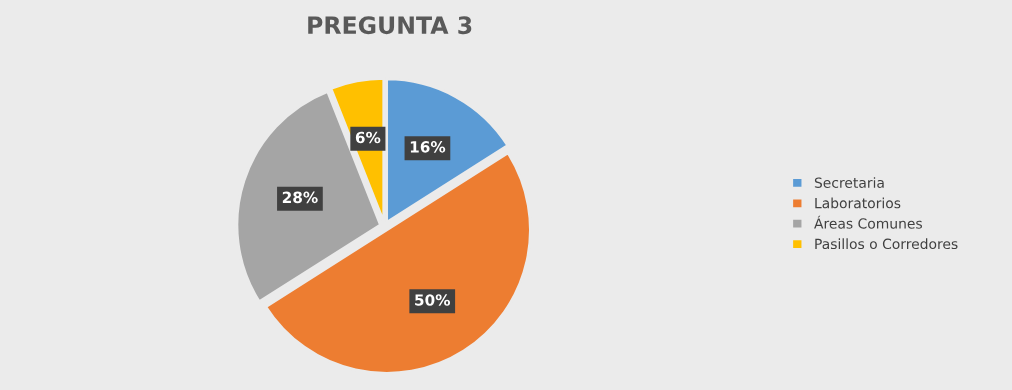 The width and height of the screenshot is (1012, 390). What do you see at coordinates (433, 300) in the screenshot?
I see `data-label: 50%` at bounding box center [433, 300].